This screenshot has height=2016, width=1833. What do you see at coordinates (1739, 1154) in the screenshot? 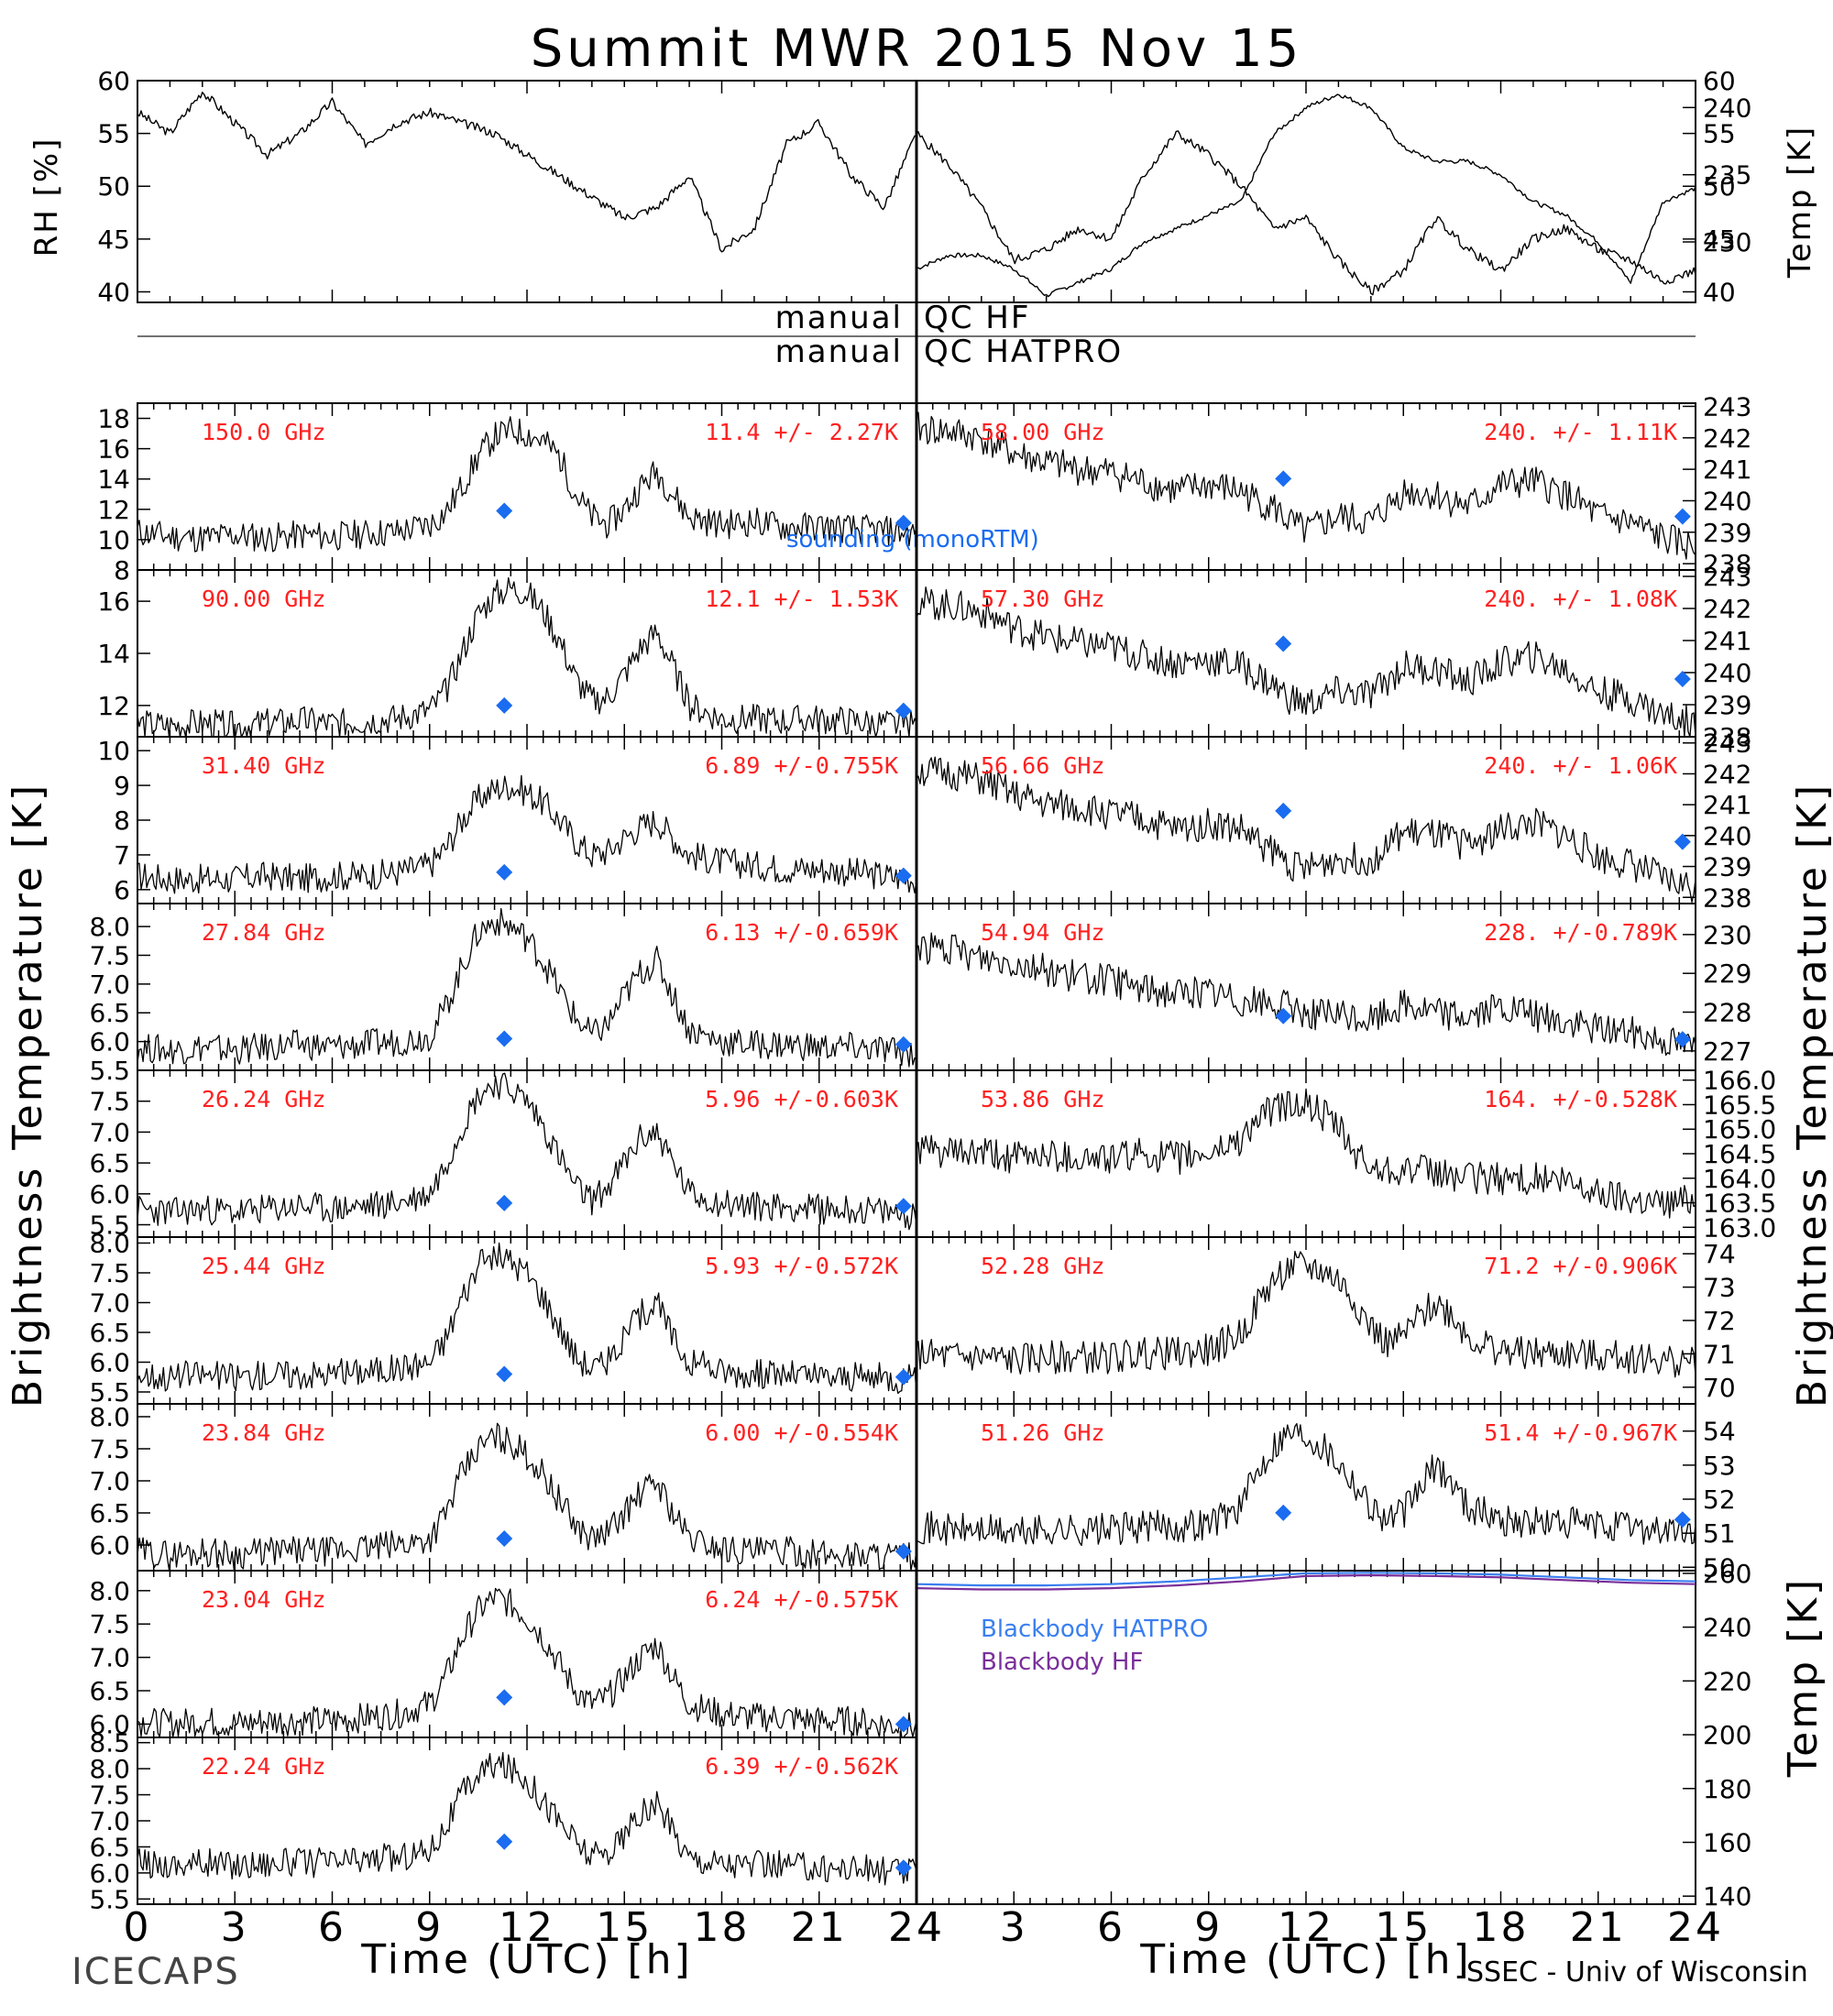
I see `y-tick-label: 164.5` at bounding box center [1739, 1154].